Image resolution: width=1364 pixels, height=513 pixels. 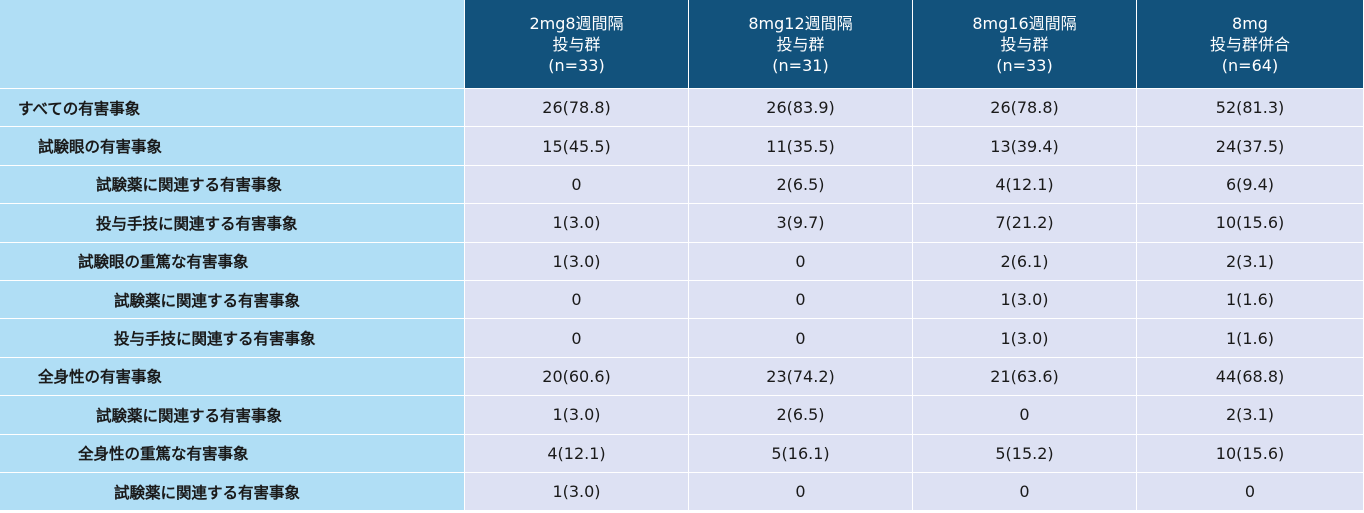 I want to click on cell-value: 5(15.2), so click(x=1025, y=453).